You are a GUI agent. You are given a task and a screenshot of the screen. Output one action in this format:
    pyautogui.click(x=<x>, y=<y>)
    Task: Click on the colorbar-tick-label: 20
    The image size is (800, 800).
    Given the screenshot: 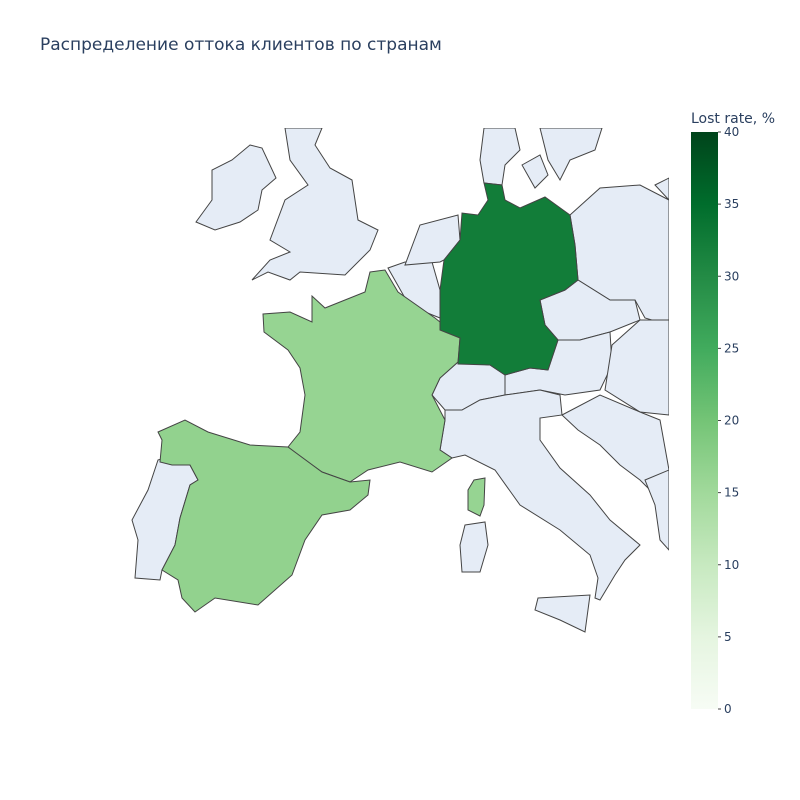 What is the action you would take?
    pyautogui.click(x=731, y=421)
    